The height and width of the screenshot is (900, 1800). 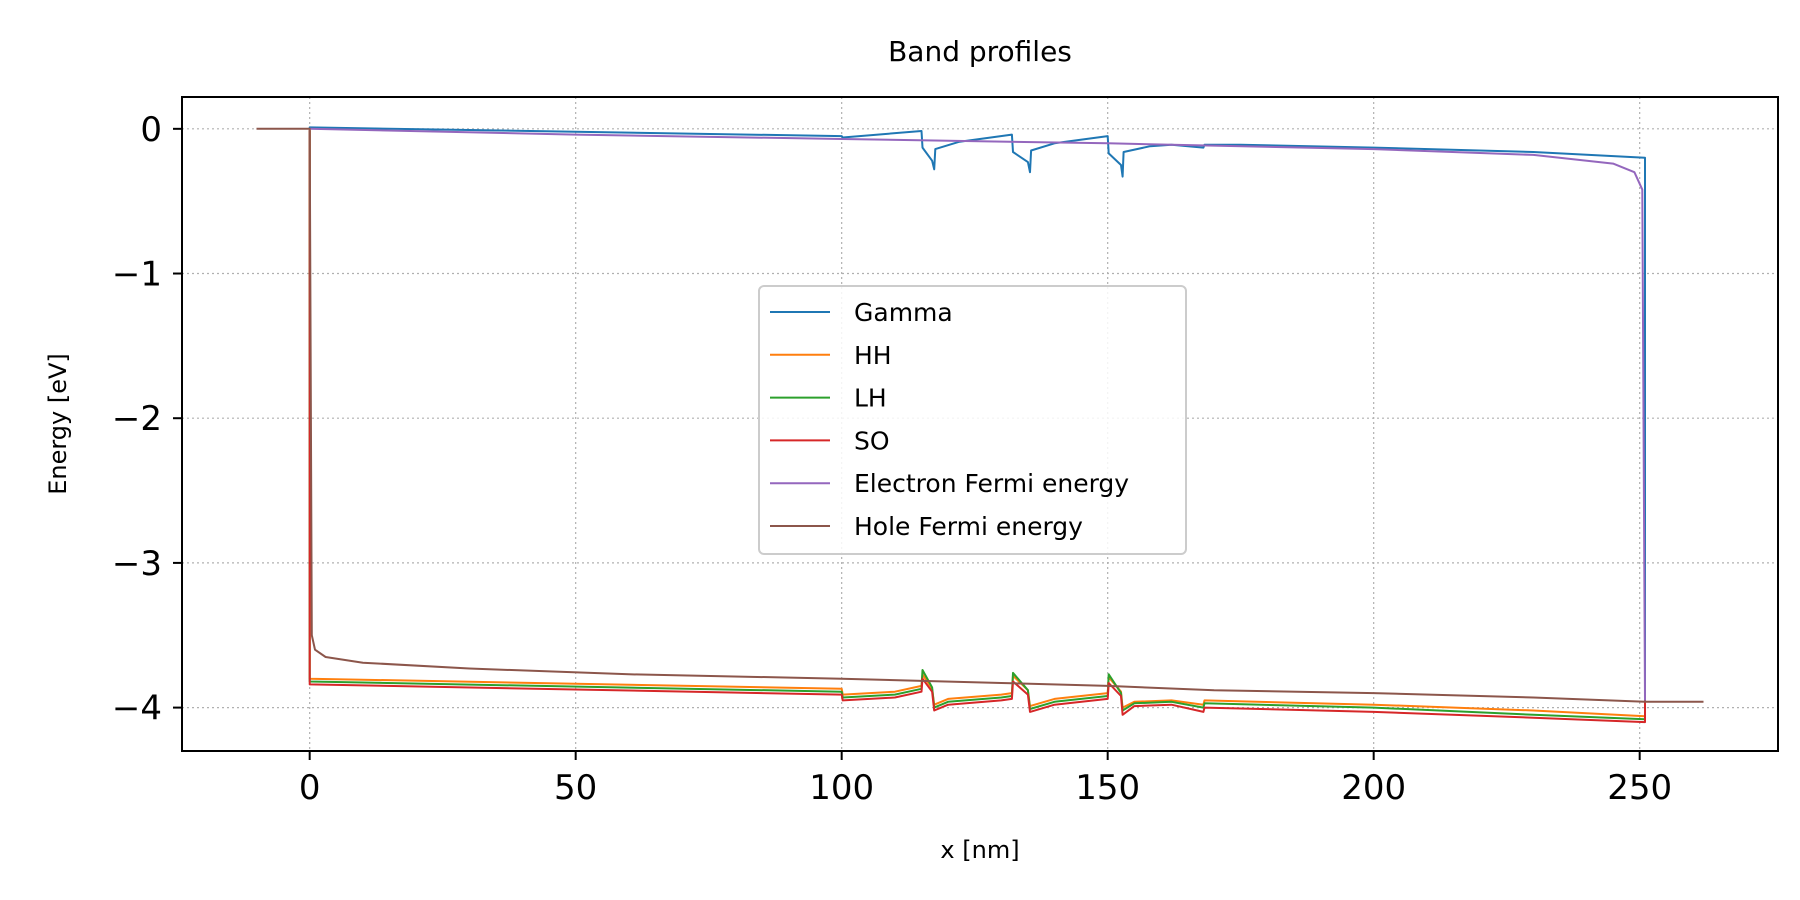 I want to click on y-tick-label: −2, so click(x=137, y=419).